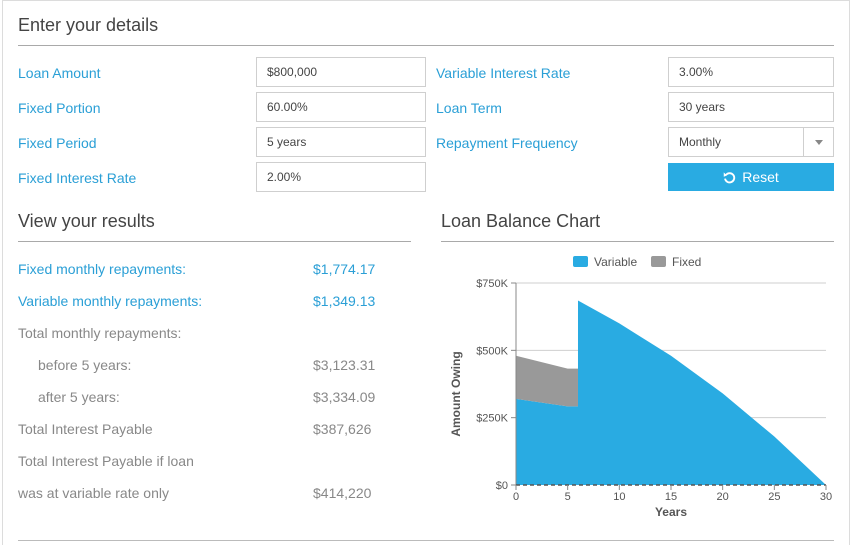 Image resolution: width=853 pixels, height=545 pixels. Describe the element at coordinates (344, 301) in the screenshot. I see `variable-repayment-value: $1,349.13` at that location.